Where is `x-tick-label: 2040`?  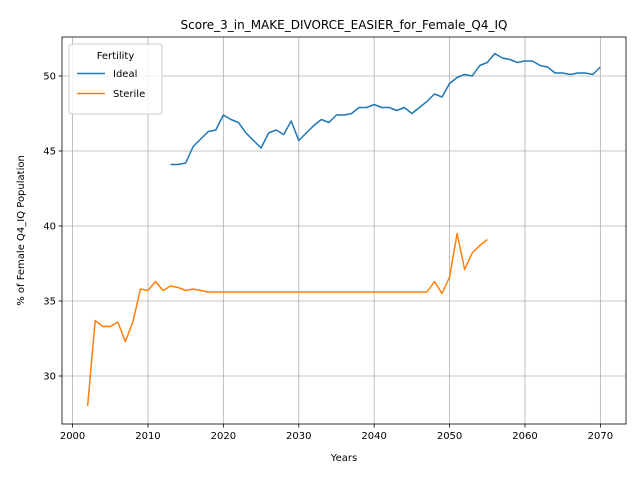 x-tick-label: 2040 is located at coordinates (373, 436).